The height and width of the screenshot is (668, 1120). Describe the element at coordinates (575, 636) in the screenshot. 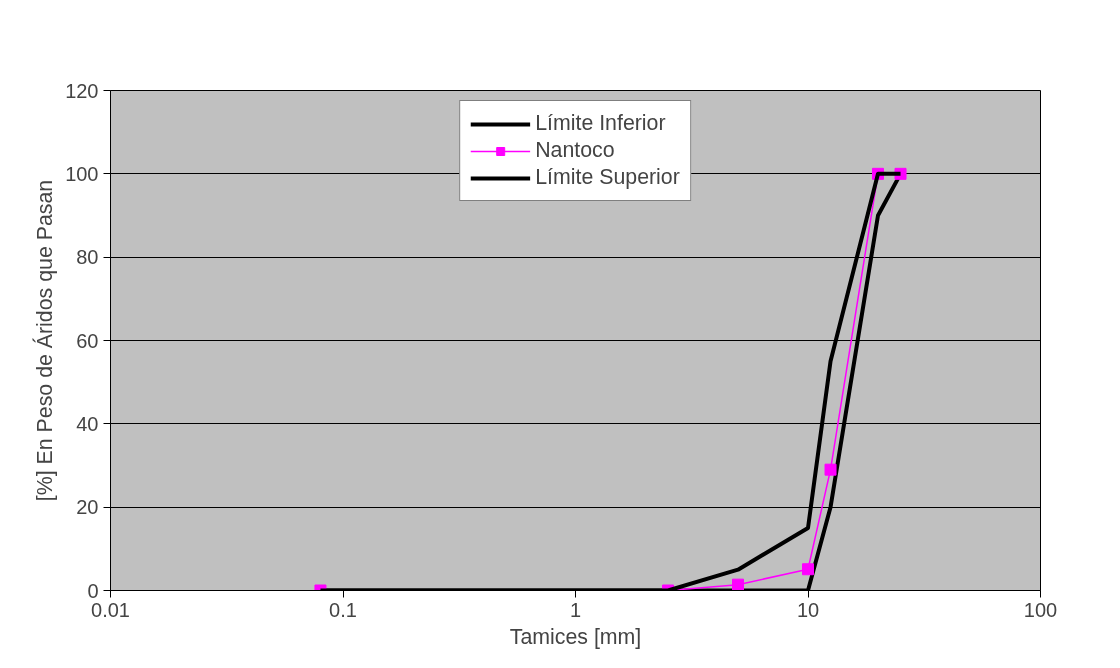

I see `x-axis-title: Tamices [mm]` at that location.